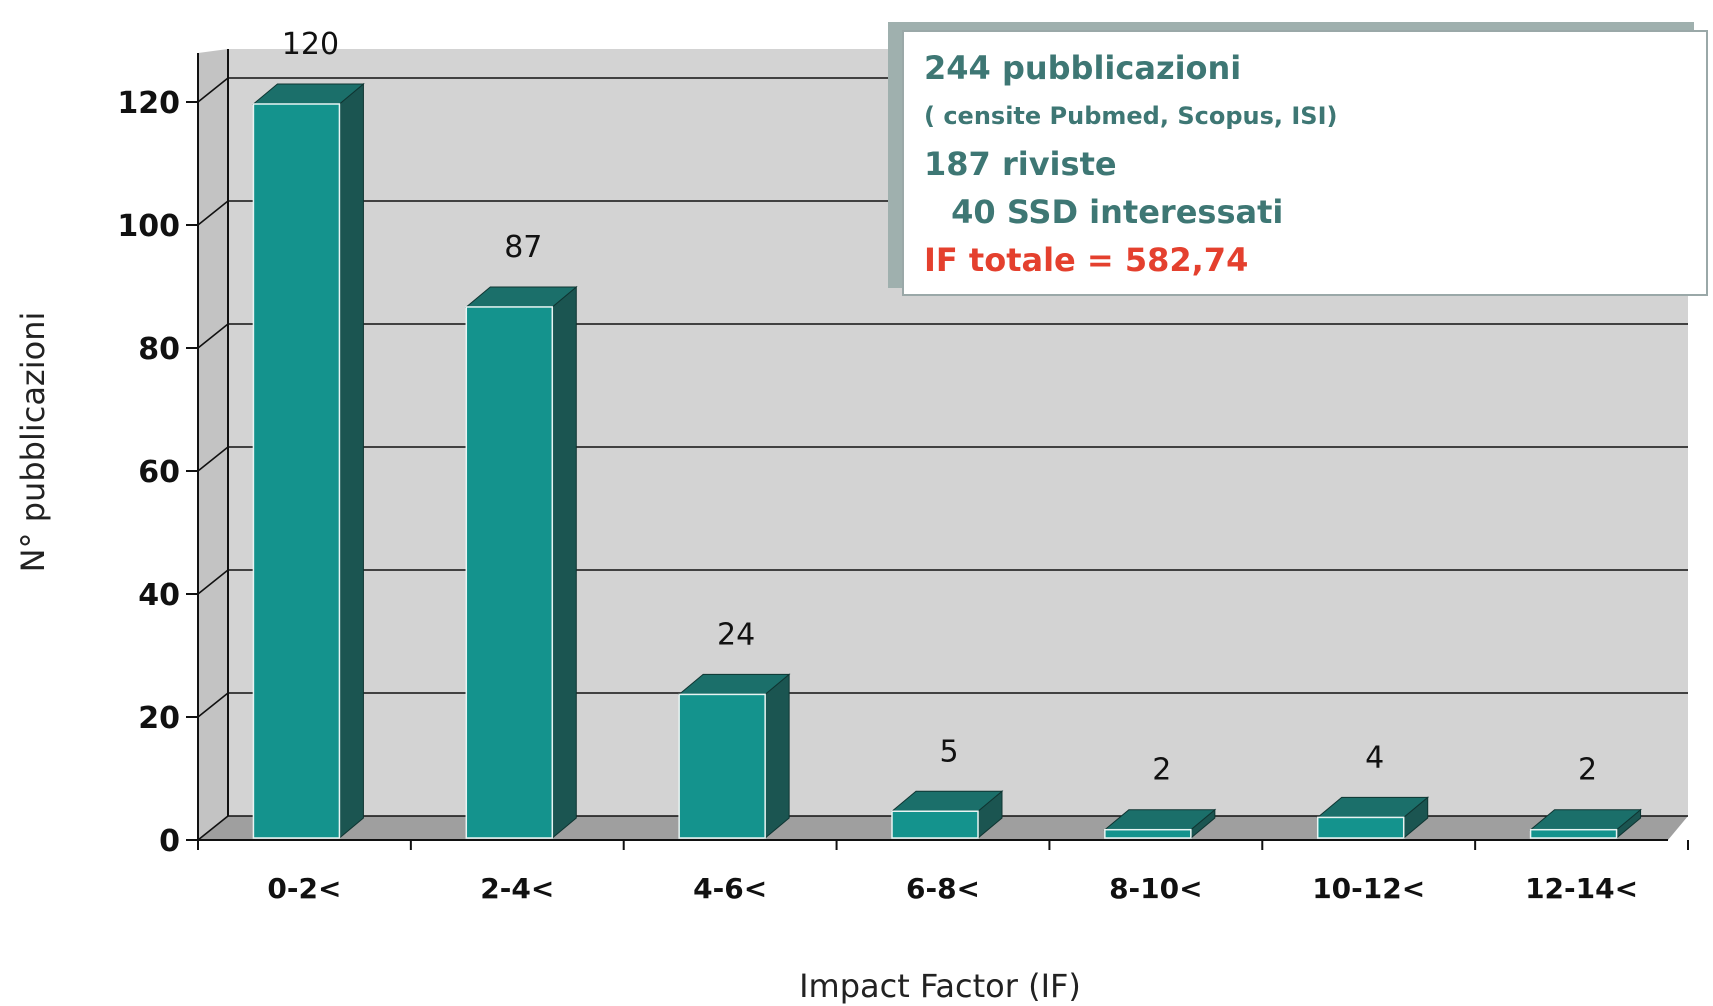 The image size is (1713, 1006). I want to click on annotation-line-sources: ( censite Pubmed, Scopus, ISI), so click(1131, 116).